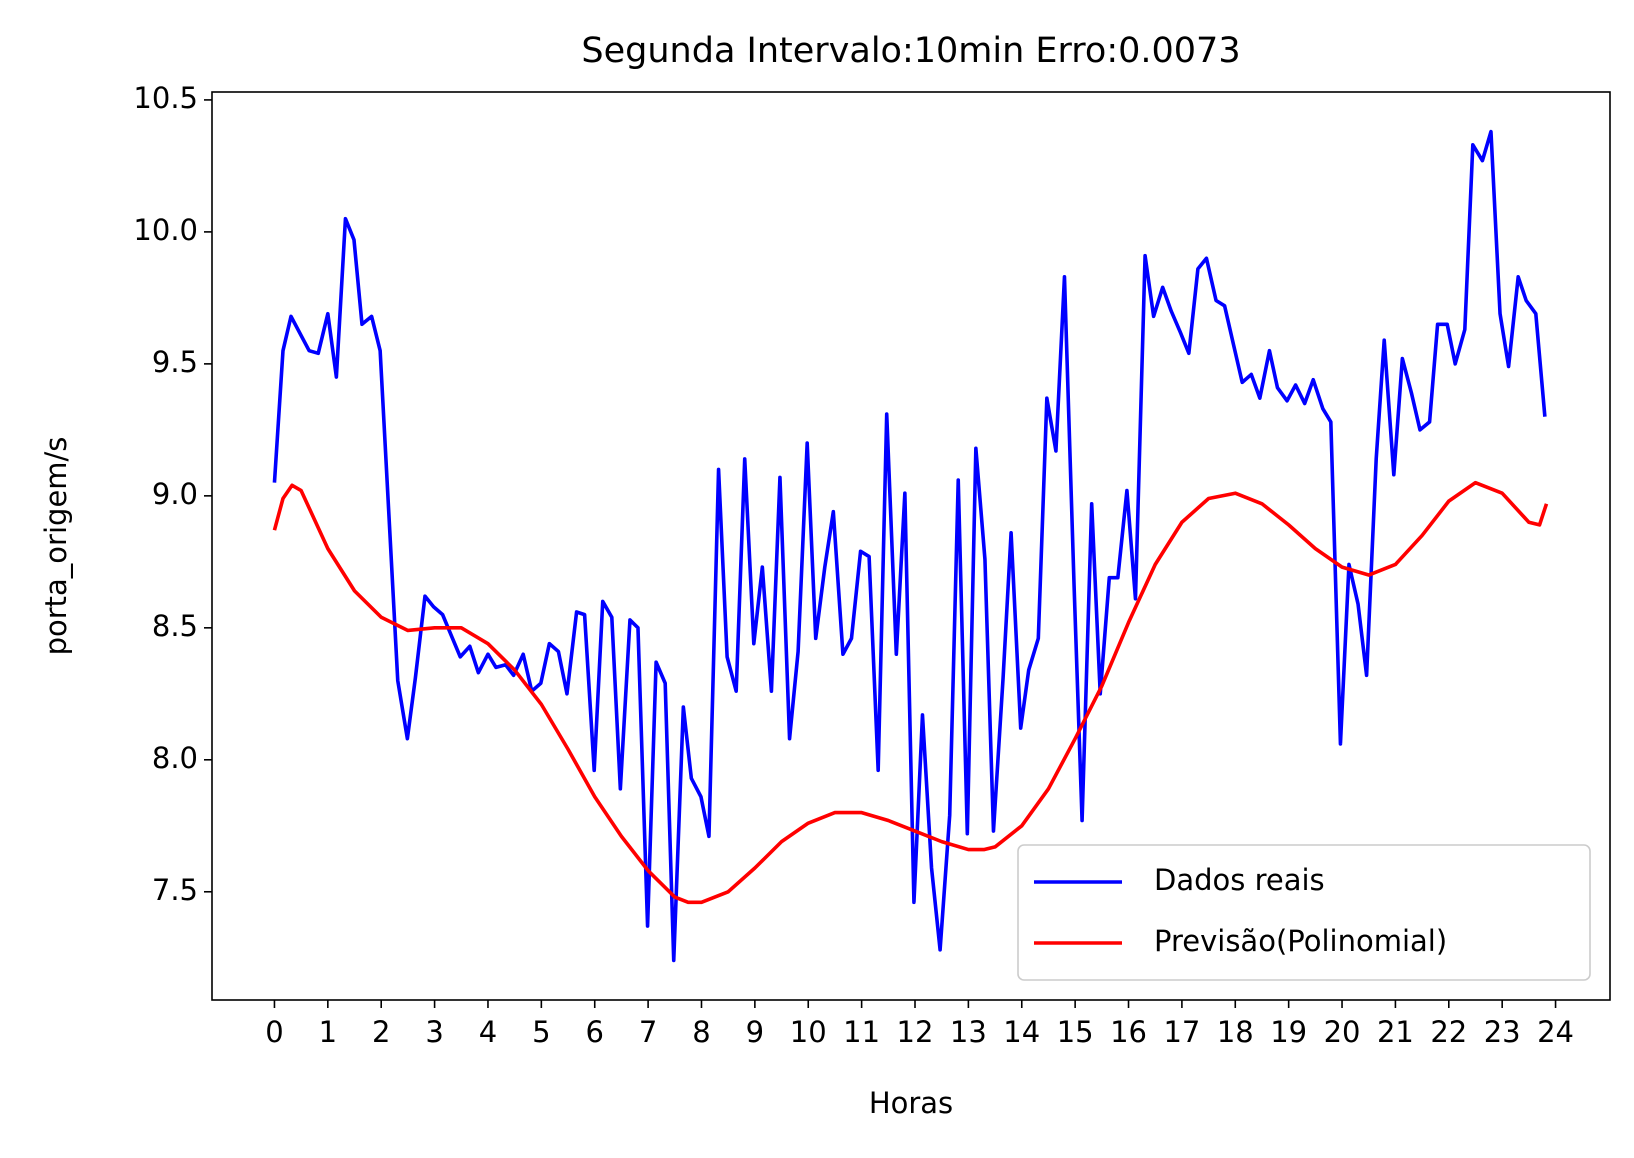 This screenshot has width=1634, height=1158. What do you see at coordinates (1395, 1032) in the screenshot?
I see `x-tick-label: 21` at bounding box center [1395, 1032].